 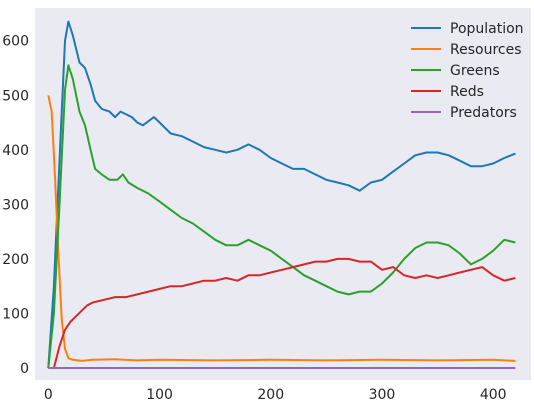 I want to click on y-tick-labels: 0 100 200 300 400 500 600, so click(x=15, y=205).